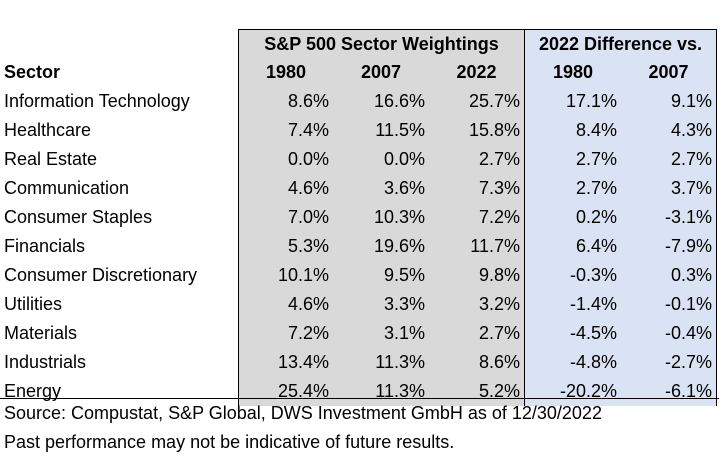 The height and width of the screenshot is (465, 719). I want to click on table-row: Industrials 13.4% 11.3% 8.6% -4.8% -2.7%, so click(359, 362).